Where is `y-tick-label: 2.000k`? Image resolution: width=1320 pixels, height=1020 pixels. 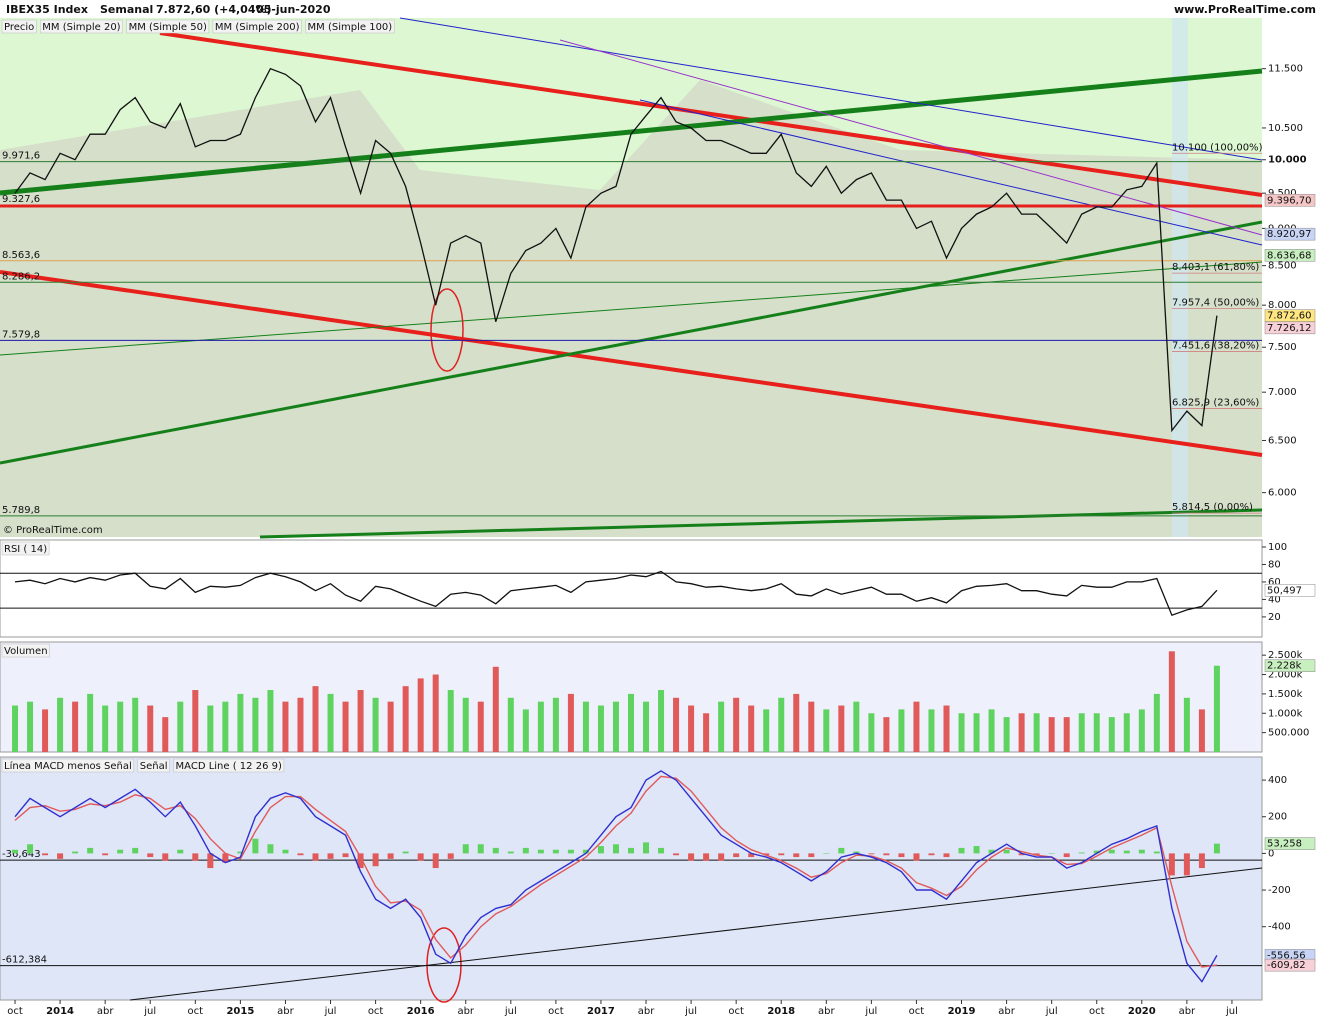 y-tick-label: 2.000k is located at coordinates (1285, 675).